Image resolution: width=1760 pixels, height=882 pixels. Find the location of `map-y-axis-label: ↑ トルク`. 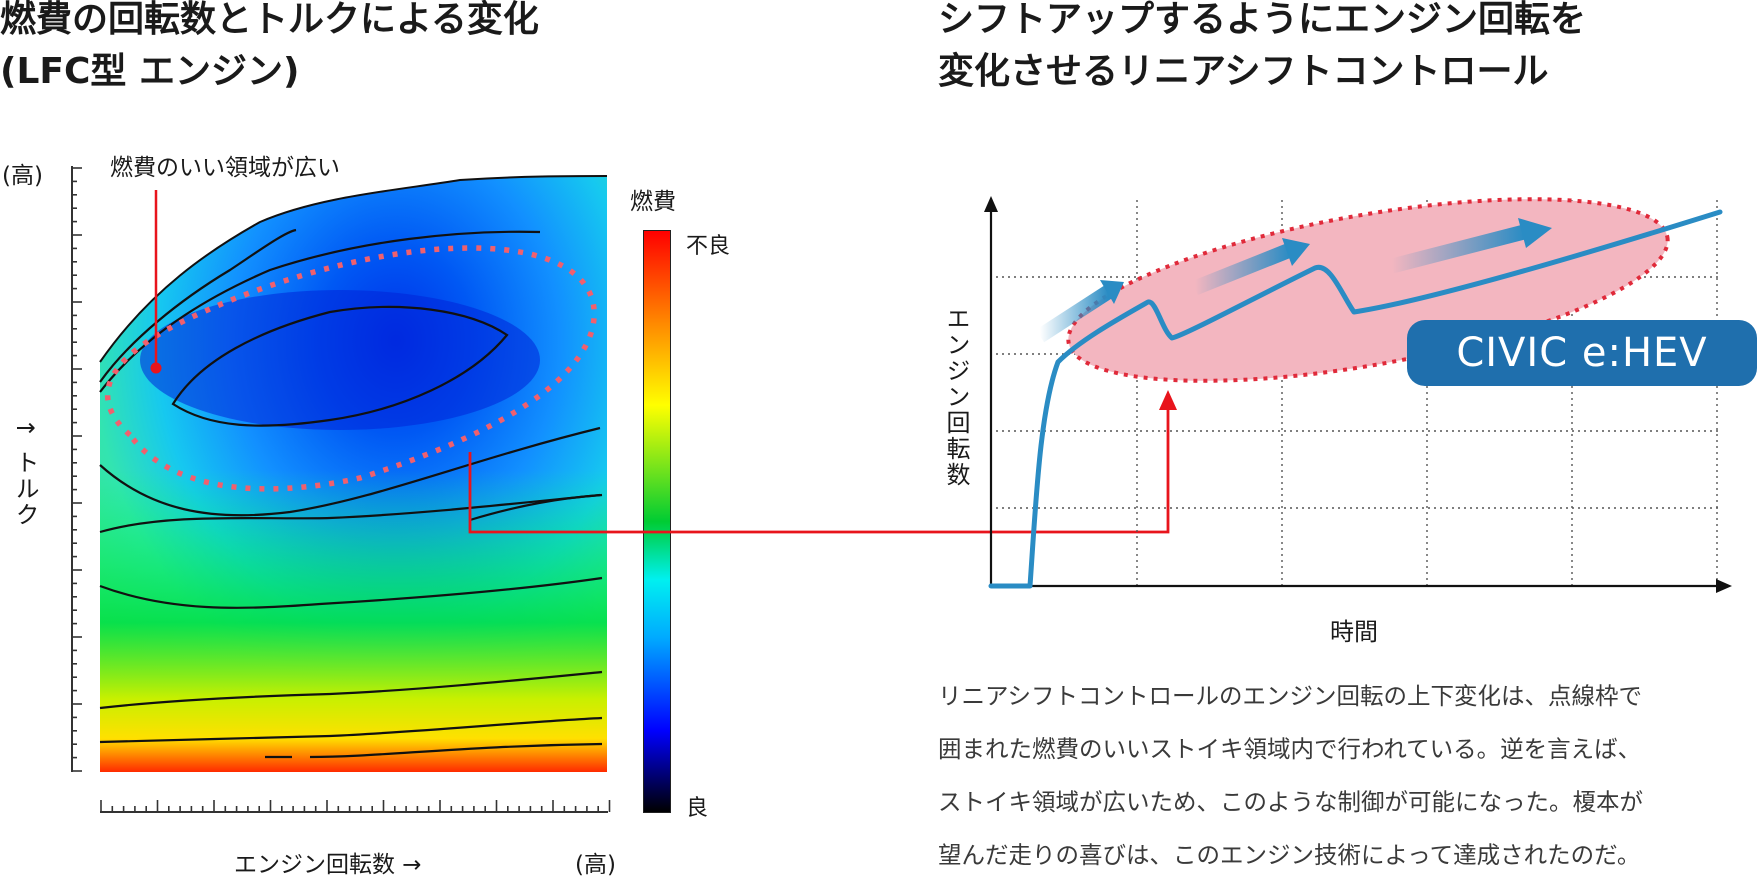

map-y-axis-label: ↑ トルク is located at coordinates (25, 473).